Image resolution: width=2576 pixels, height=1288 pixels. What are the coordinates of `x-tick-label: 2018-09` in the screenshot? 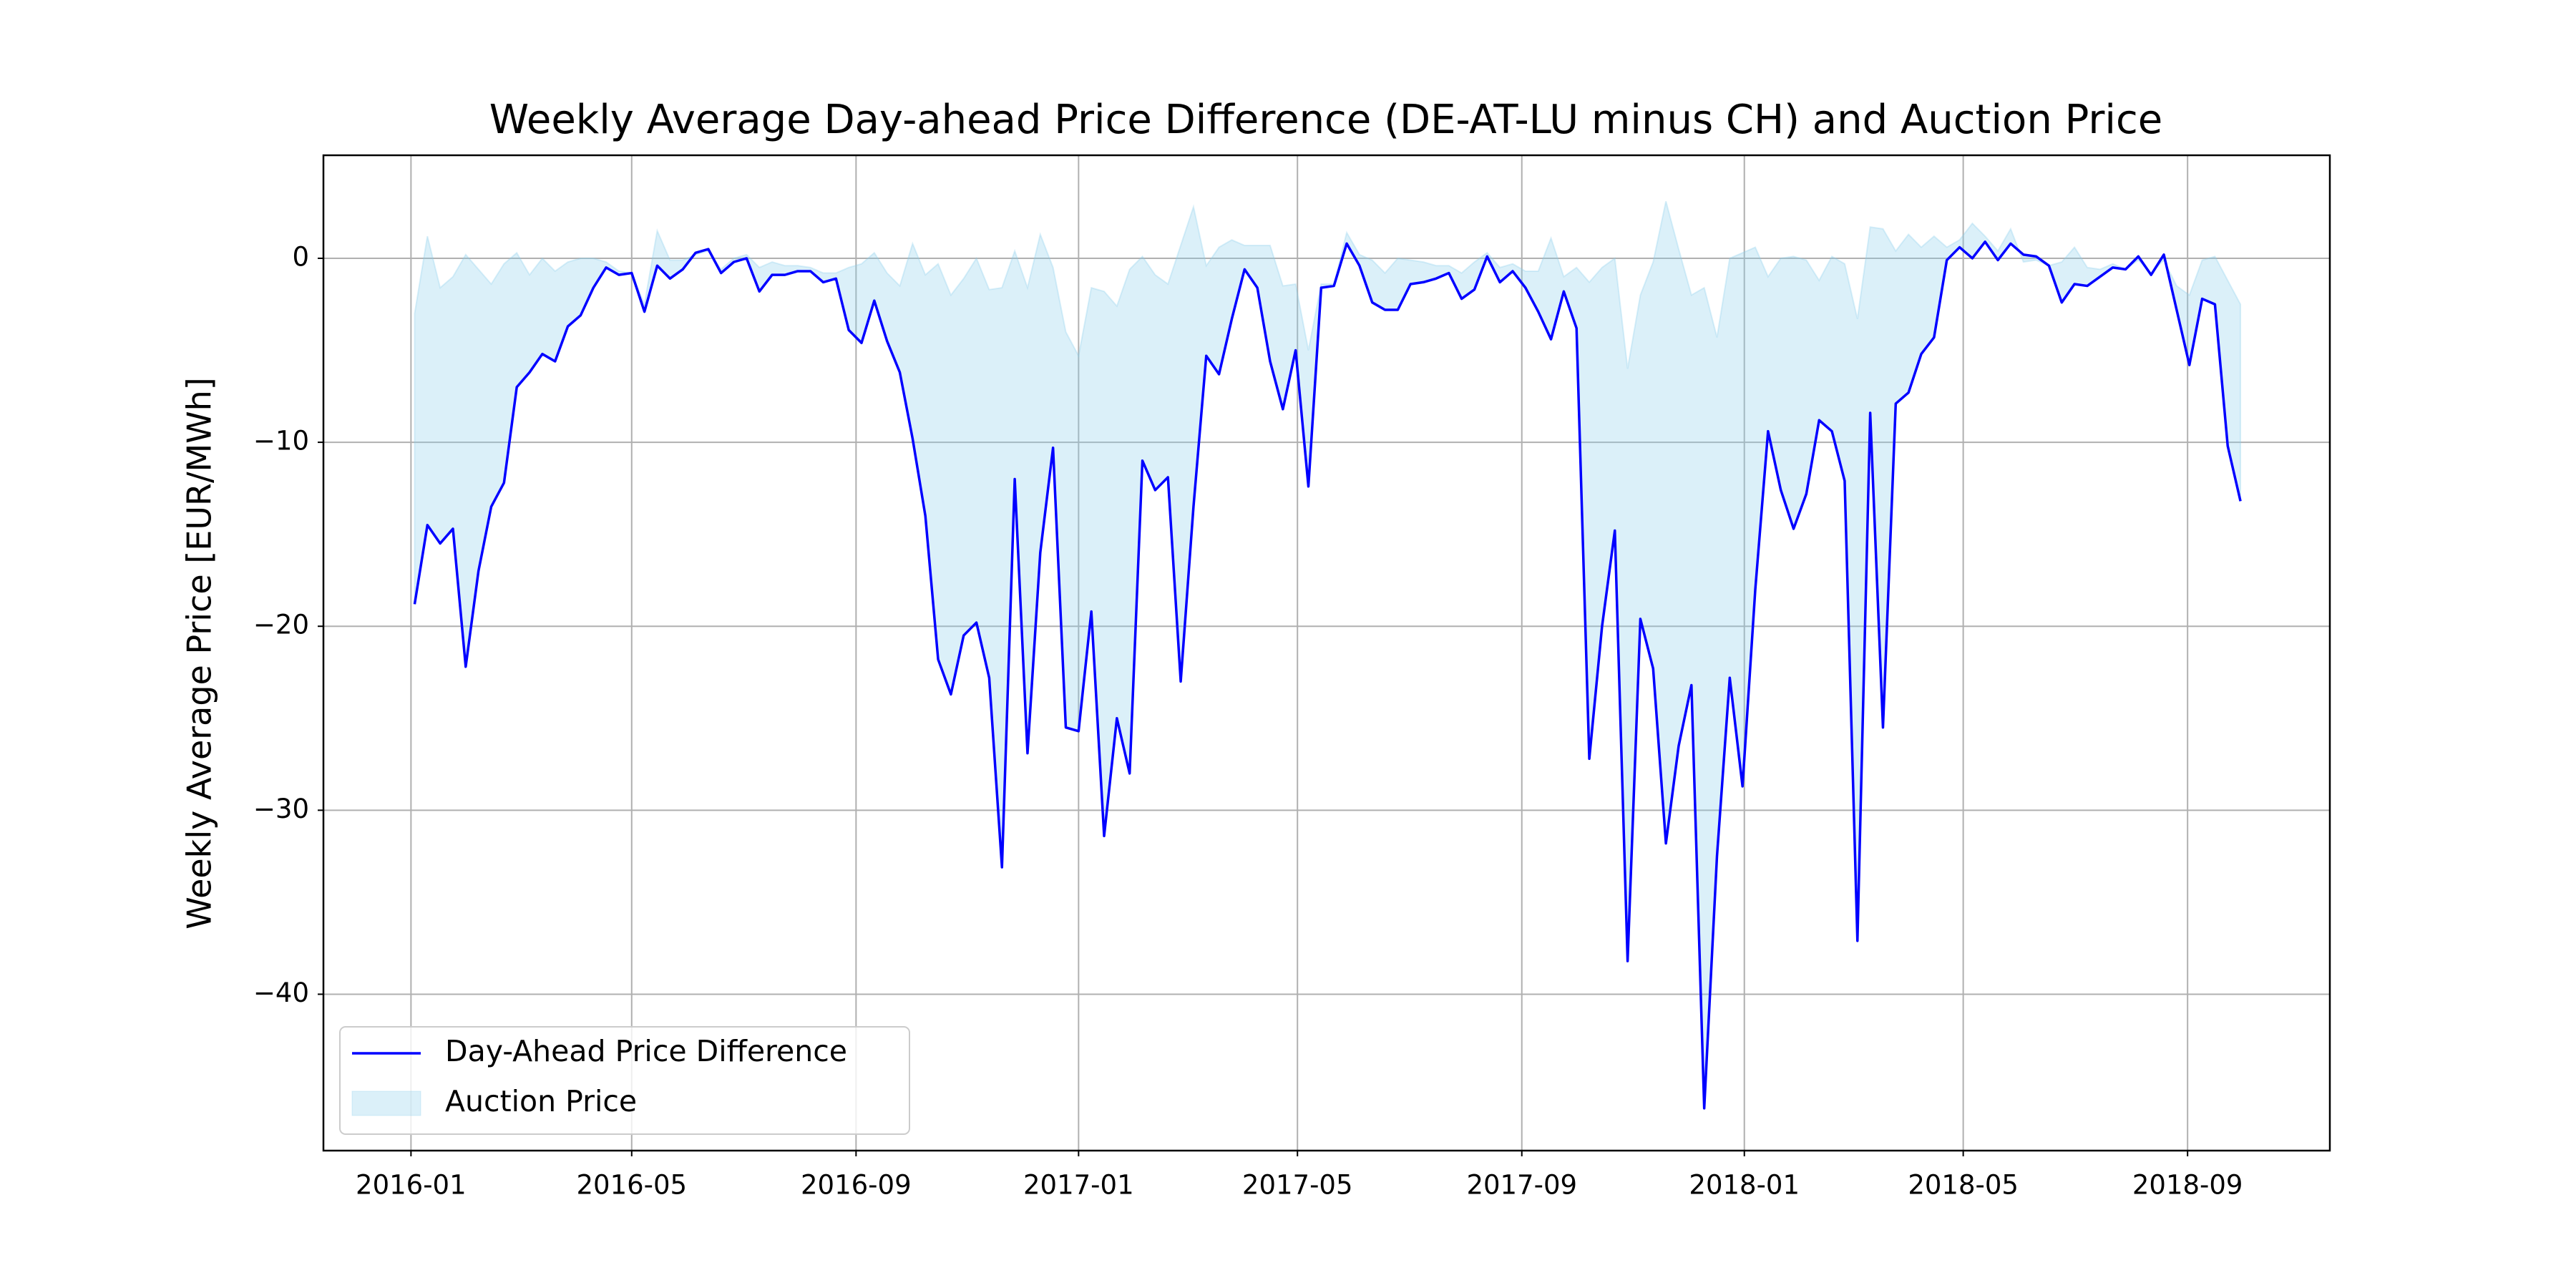 It's located at (2187, 1185).